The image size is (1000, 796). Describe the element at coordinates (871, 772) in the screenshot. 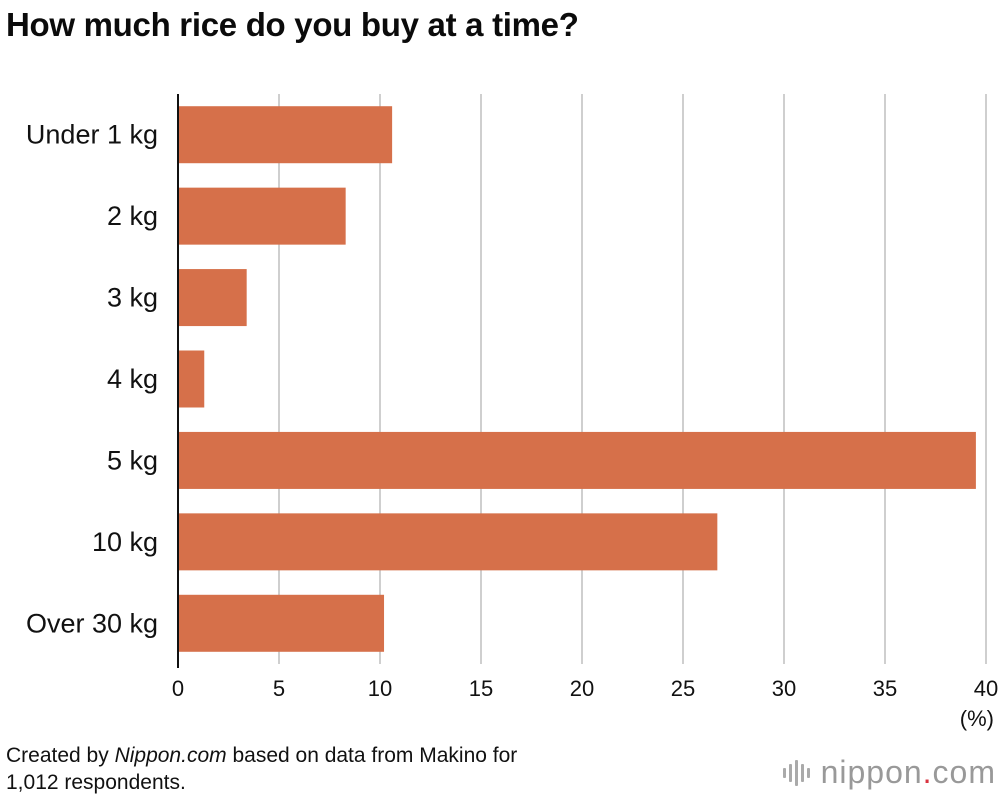

I see `logo-name: nippon` at that location.